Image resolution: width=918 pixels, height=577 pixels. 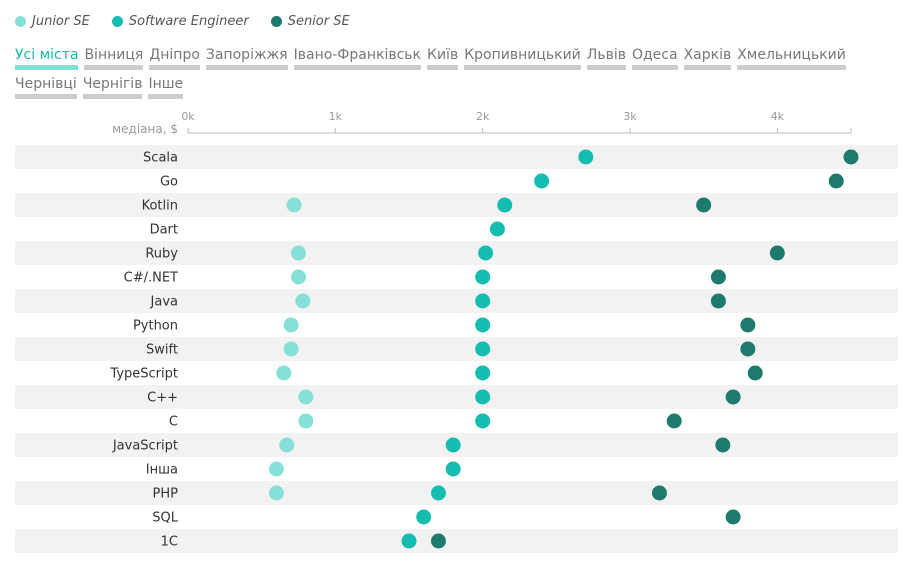 What do you see at coordinates (162, 398) in the screenshot?
I see `category-label: C++` at bounding box center [162, 398].